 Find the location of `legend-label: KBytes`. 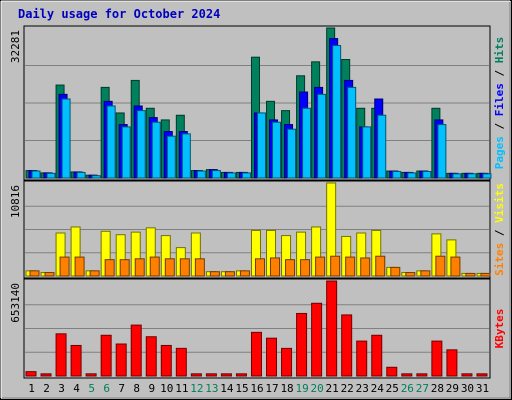

legend-label: KBytes is located at coordinates (499, 329).